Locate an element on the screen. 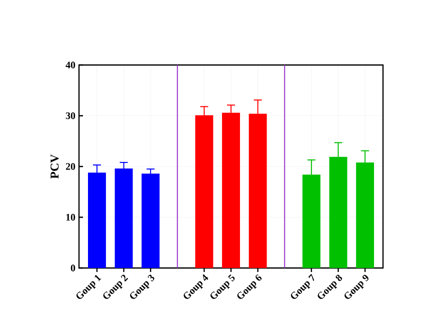 Image resolution: width=441 pixels, height=330 pixels. y-tick-label: 20 is located at coordinates (71, 166).